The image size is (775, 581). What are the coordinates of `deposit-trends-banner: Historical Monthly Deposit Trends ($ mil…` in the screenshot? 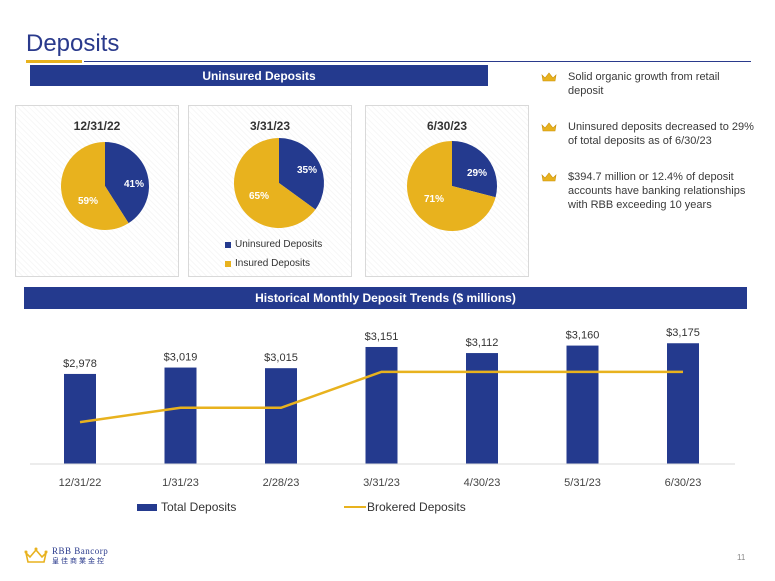 It's located at (385, 298).